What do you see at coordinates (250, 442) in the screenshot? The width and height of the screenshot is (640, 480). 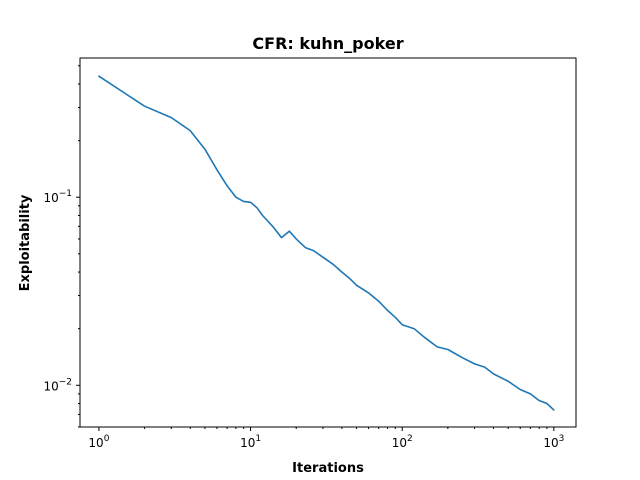 I see `x-tick-label: 10¹` at bounding box center [250, 442].